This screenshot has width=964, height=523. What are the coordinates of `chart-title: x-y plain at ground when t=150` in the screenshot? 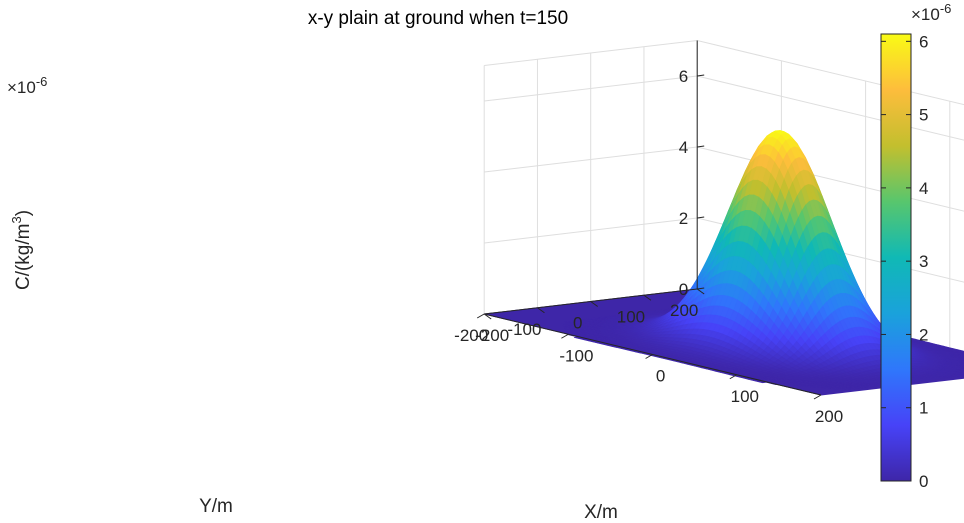 It's located at (438, 18).